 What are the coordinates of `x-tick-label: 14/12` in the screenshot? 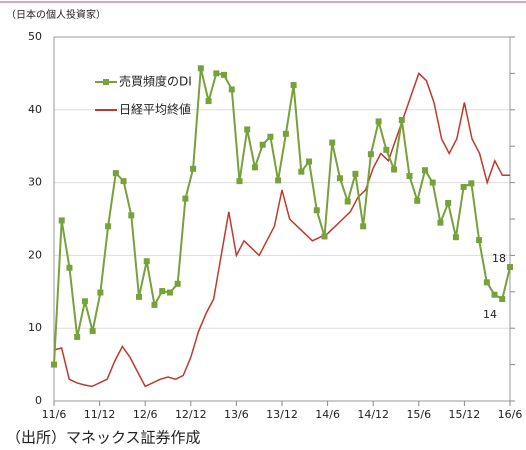 It's located at (373, 414).